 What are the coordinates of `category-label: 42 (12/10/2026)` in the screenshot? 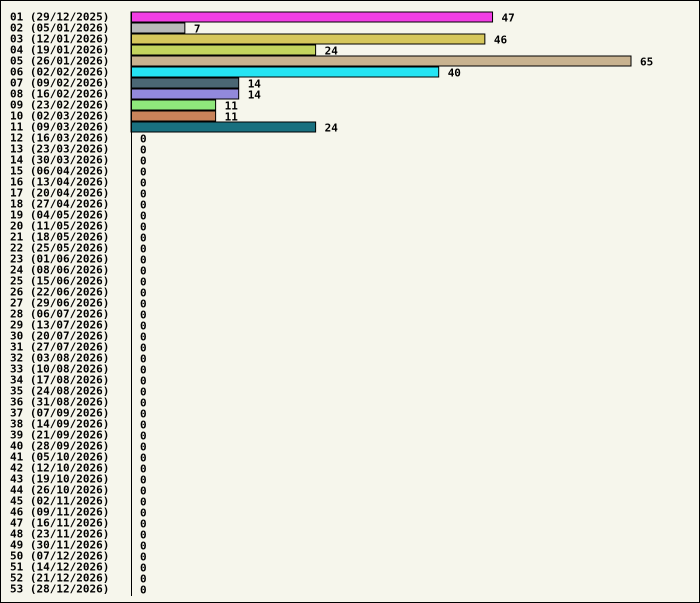 It's located at (59, 468).